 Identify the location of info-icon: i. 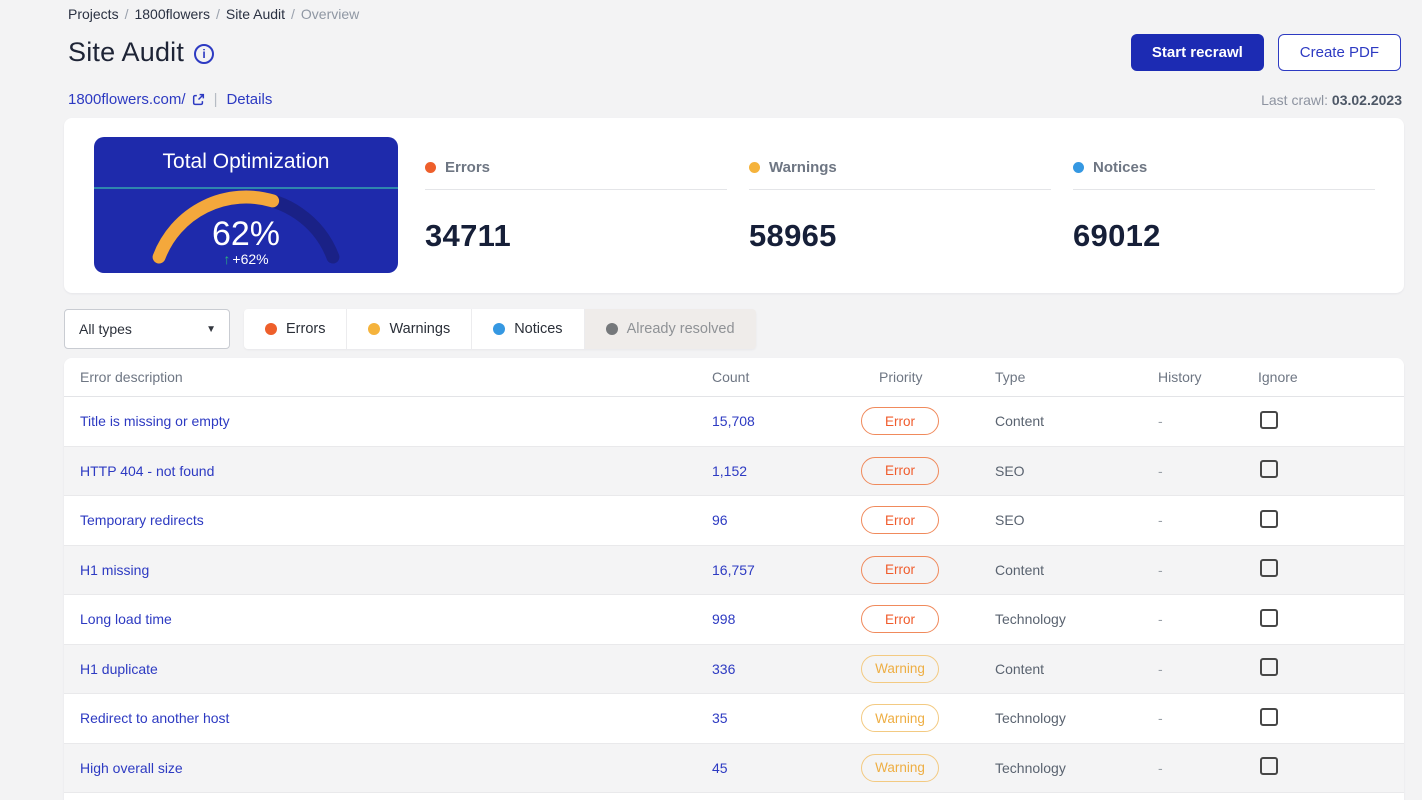
(204, 54).